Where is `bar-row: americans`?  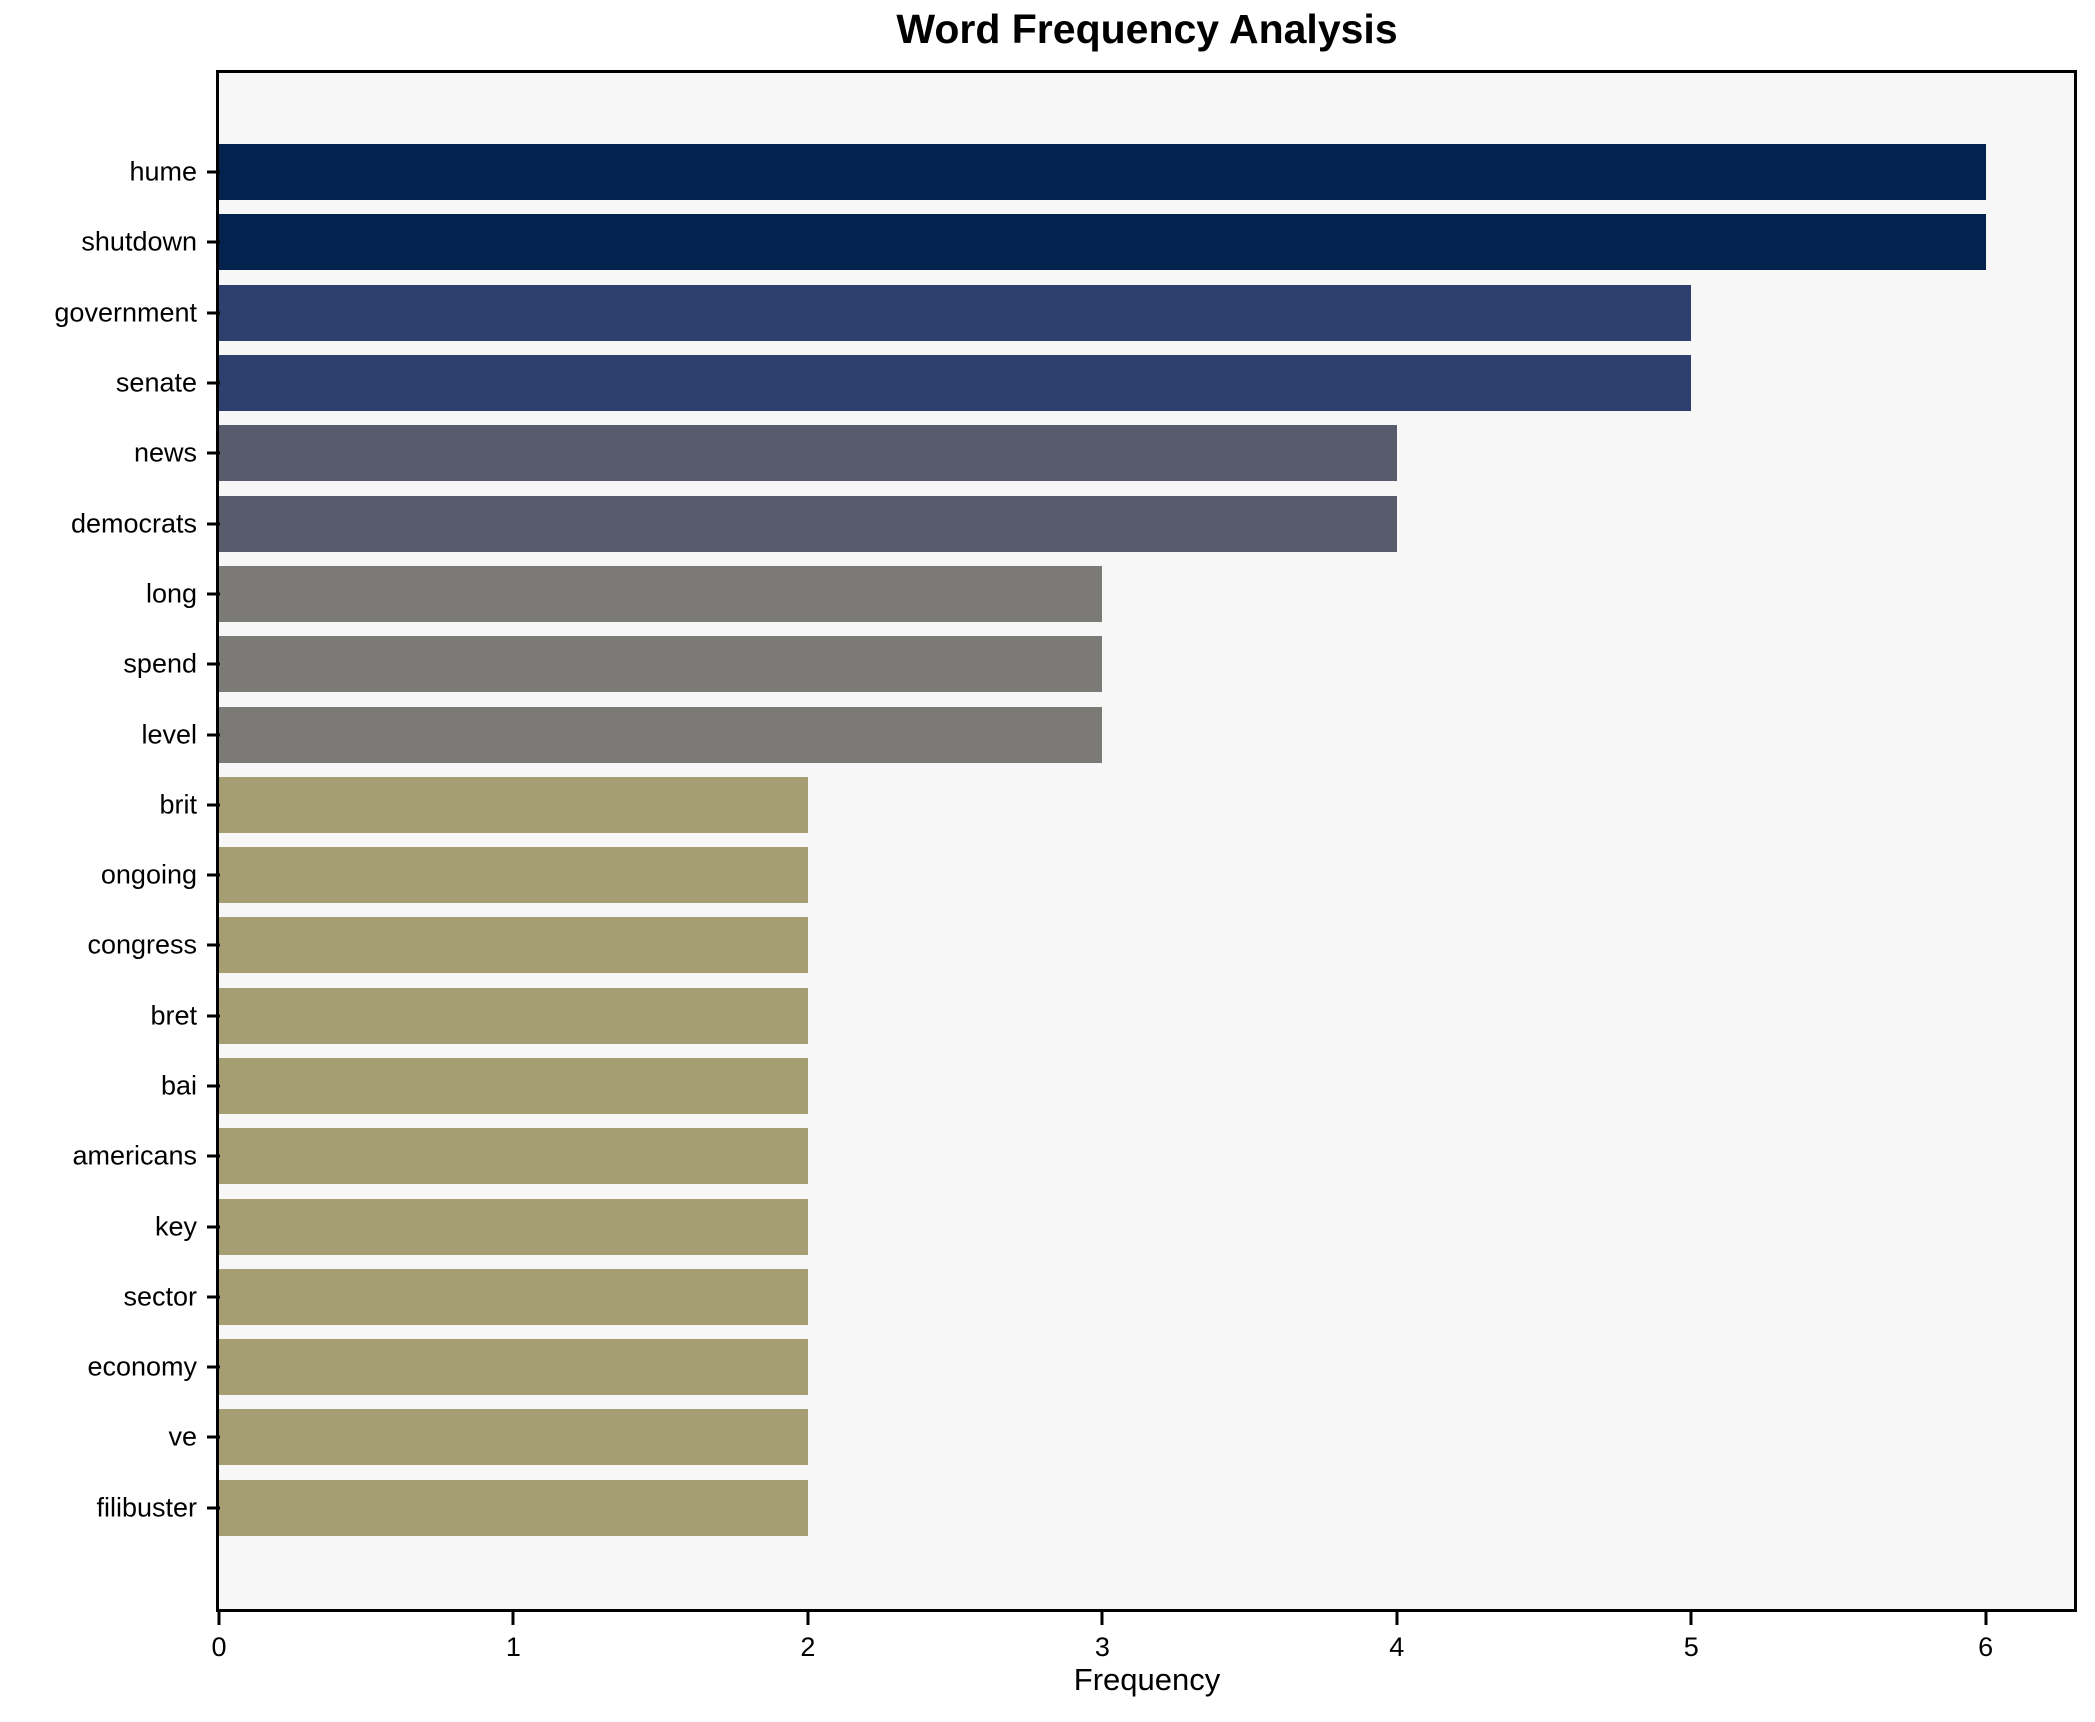 bar-row: americans is located at coordinates (1073, 1156).